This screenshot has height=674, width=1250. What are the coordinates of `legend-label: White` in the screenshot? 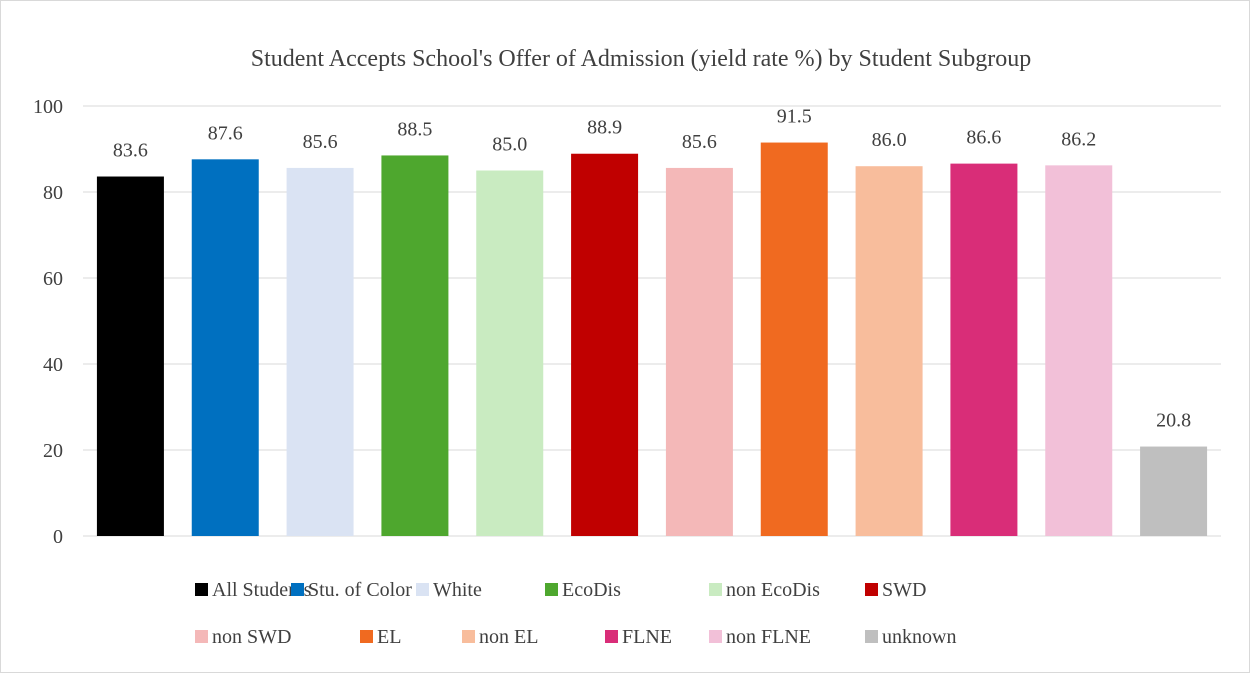 It's located at (457, 590).